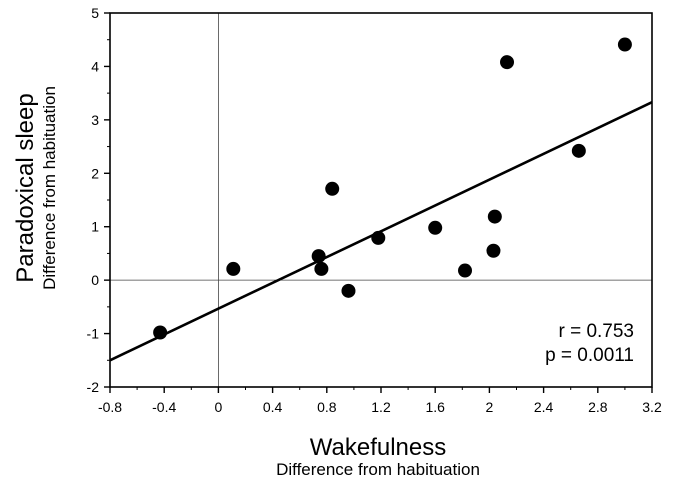  What do you see at coordinates (589, 355) in the screenshot?
I see `annotation-p: p = 0.0011` at bounding box center [589, 355].